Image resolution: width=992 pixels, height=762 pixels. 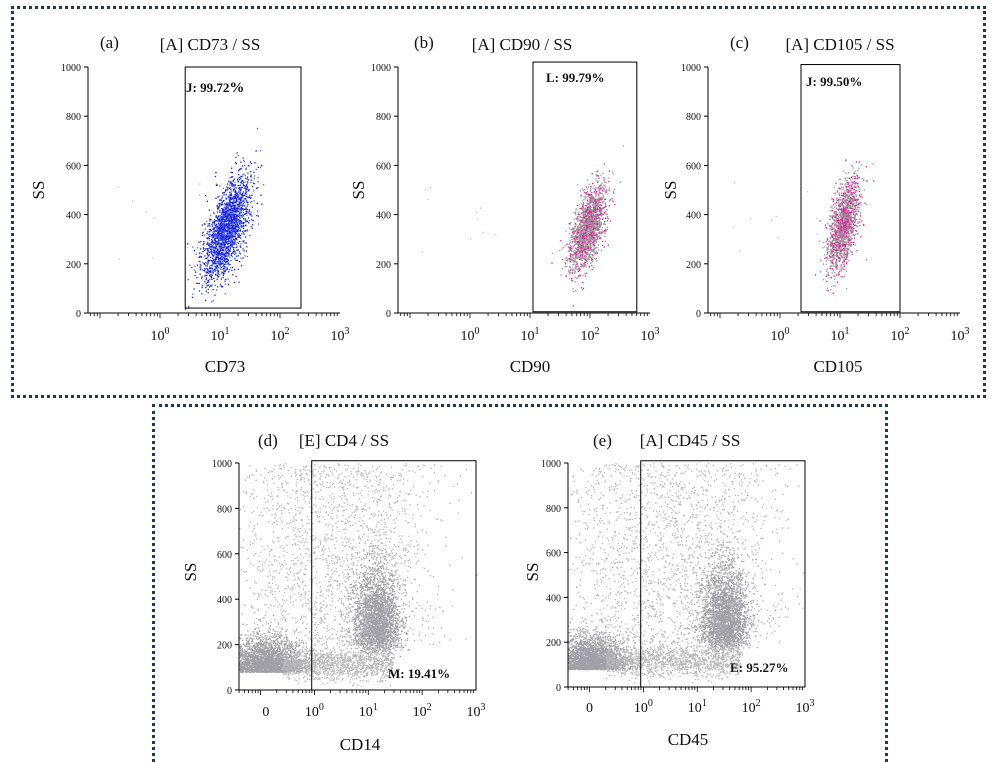 I want to click on x-tick-label: 103, so click(x=340, y=335).